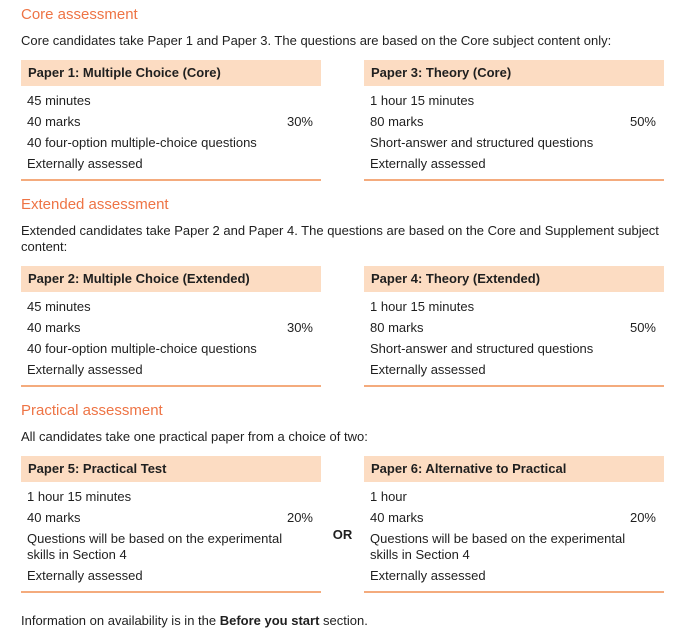  What do you see at coordinates (95, 204) in the screenshot?
I see `section-heading: Extended assessment` at bounding box center [95, 204].